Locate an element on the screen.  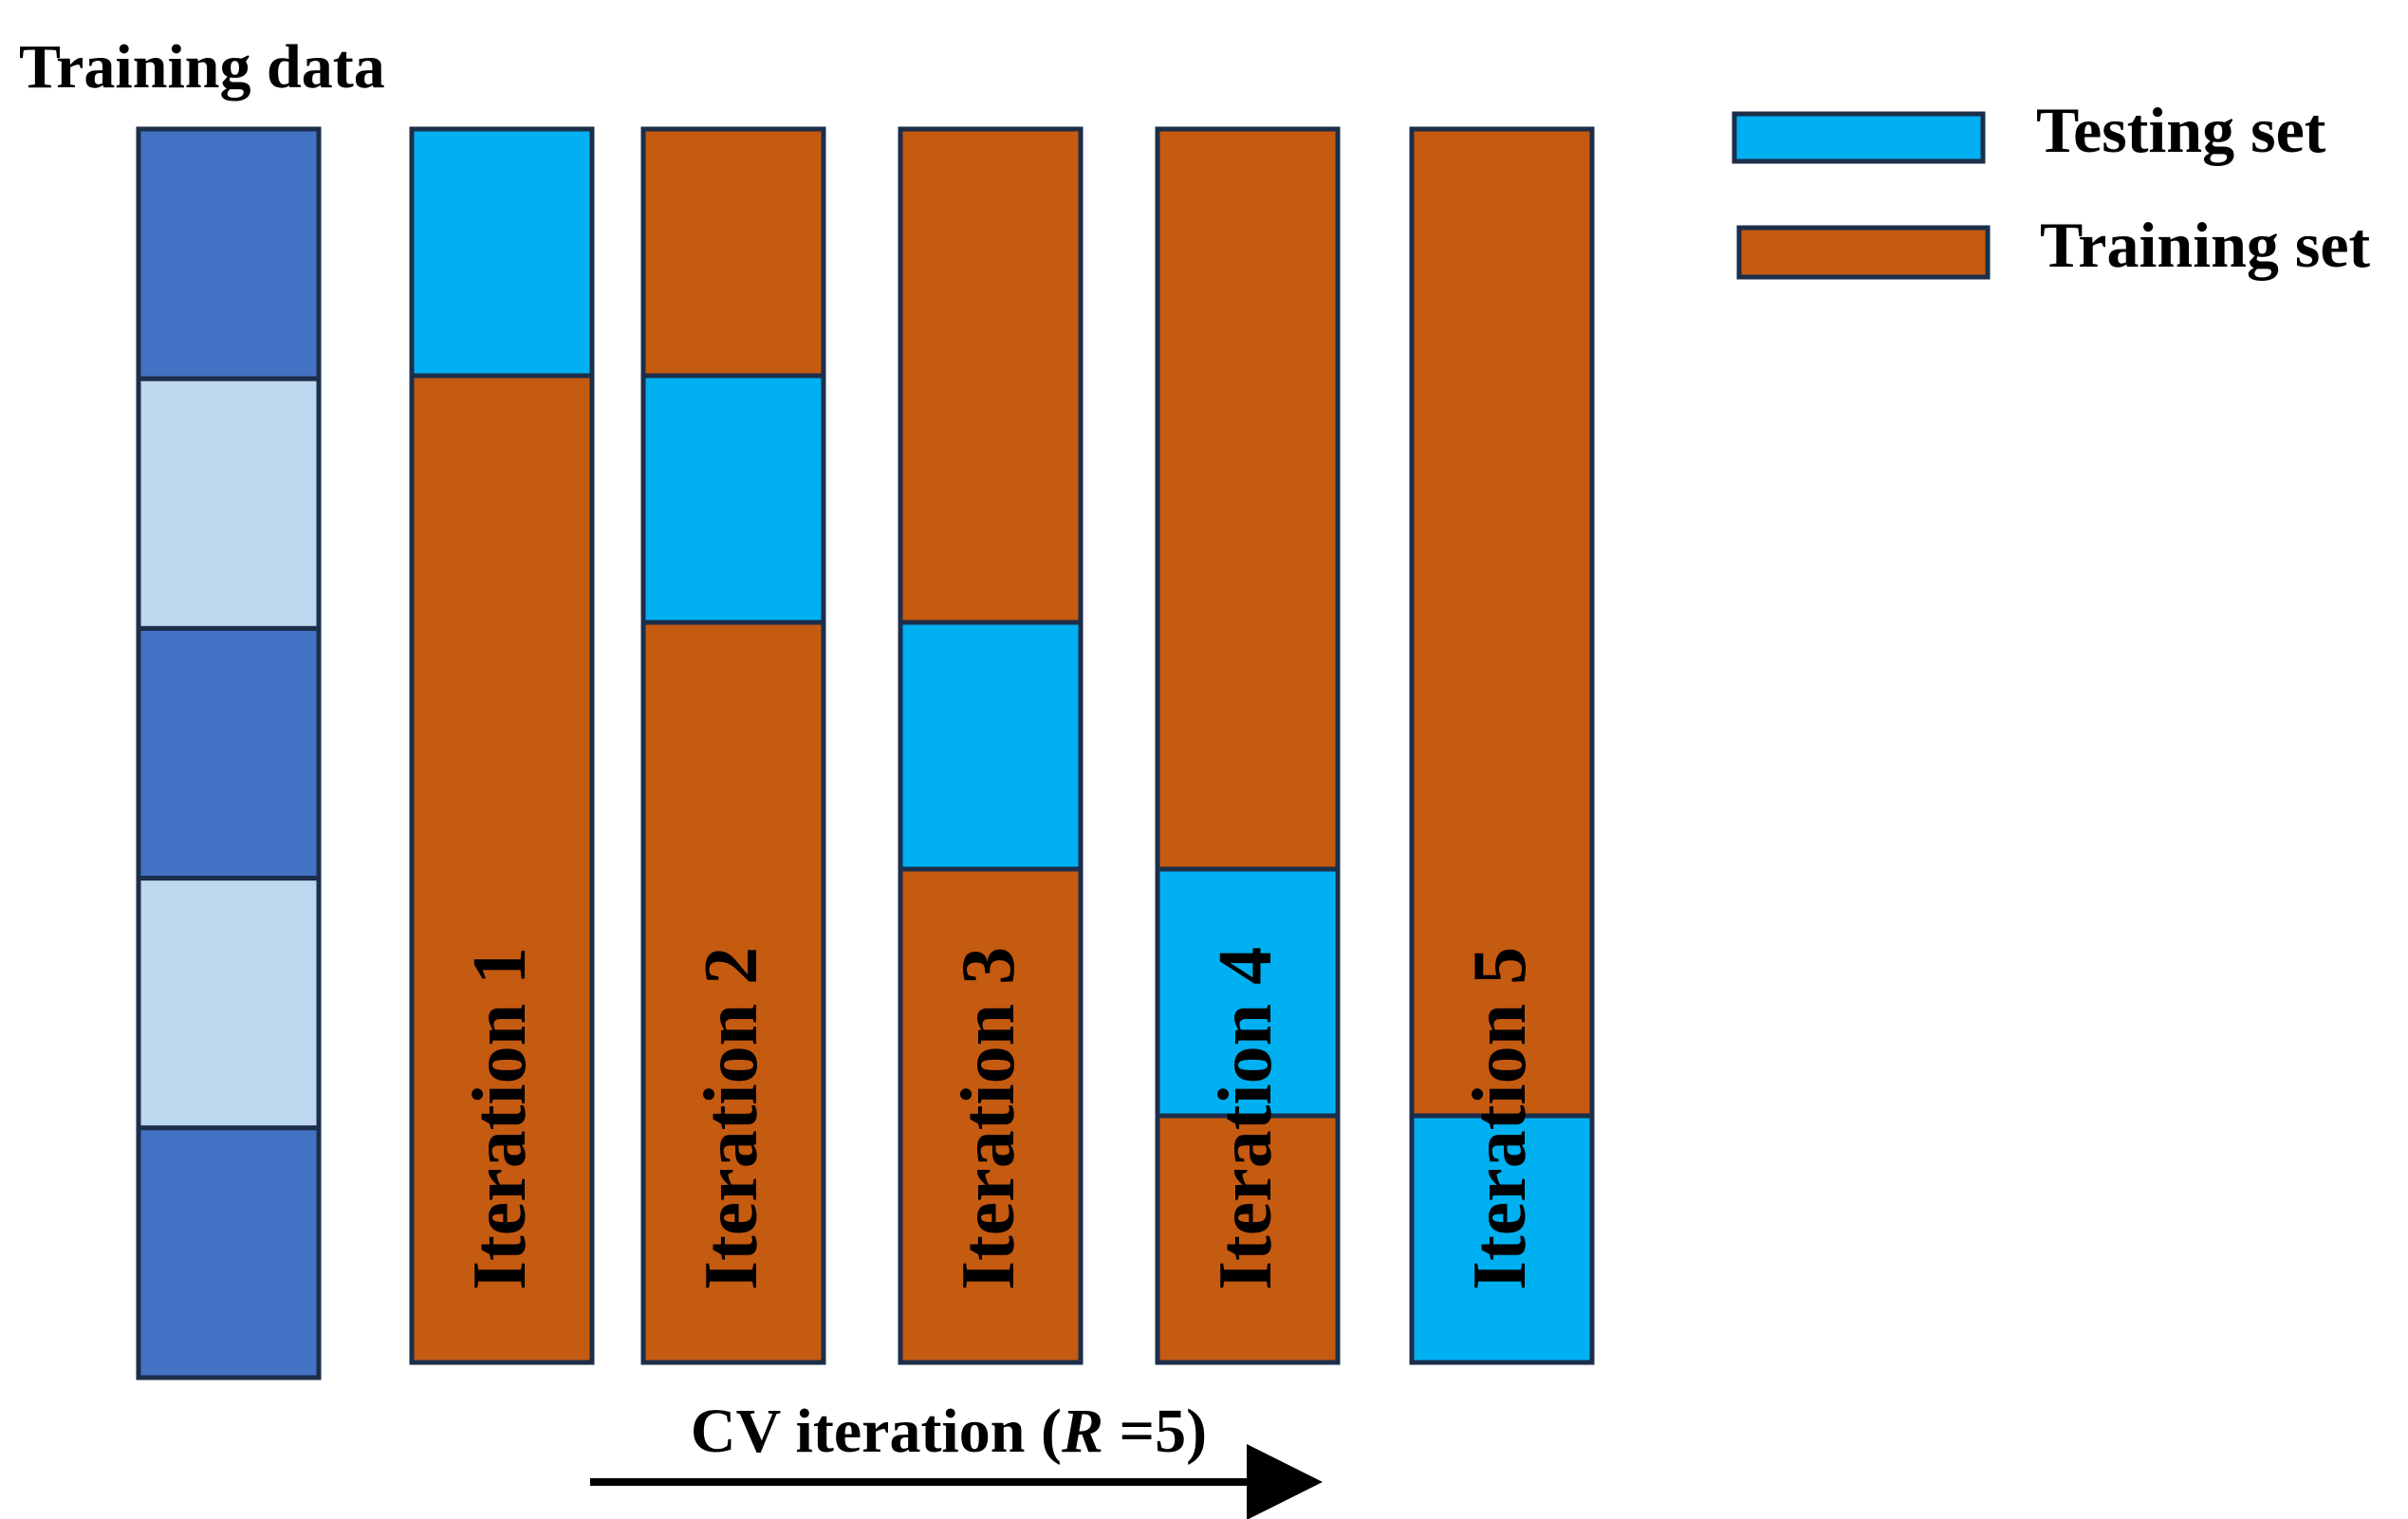
iteration-column-4: Iteration 4 is located at coordinates (1248, 745).